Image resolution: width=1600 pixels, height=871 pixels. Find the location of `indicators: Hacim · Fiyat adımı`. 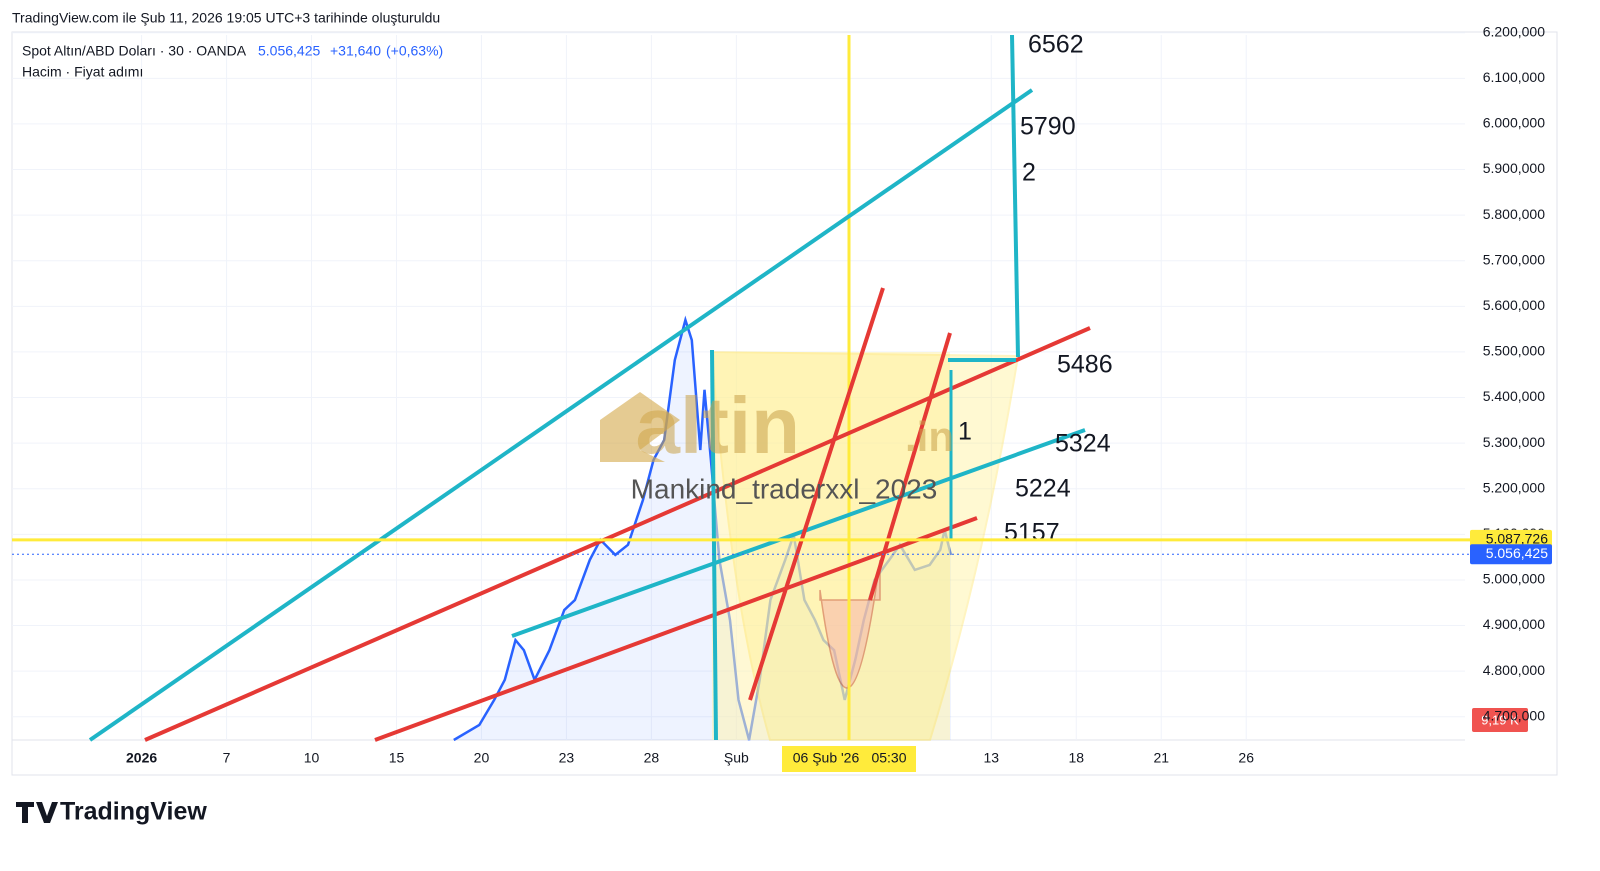

indicators: Hacim · Fiyat adımı is located at coordinates (82, 72).